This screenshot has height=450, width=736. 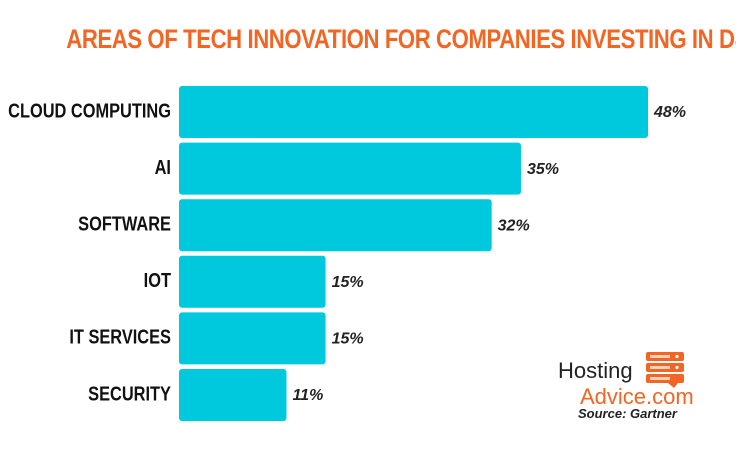 What do you see at coordinates (129, 393) in the screenshot?
I see `category-label: SECURITY` at bounding box center [129, 393].